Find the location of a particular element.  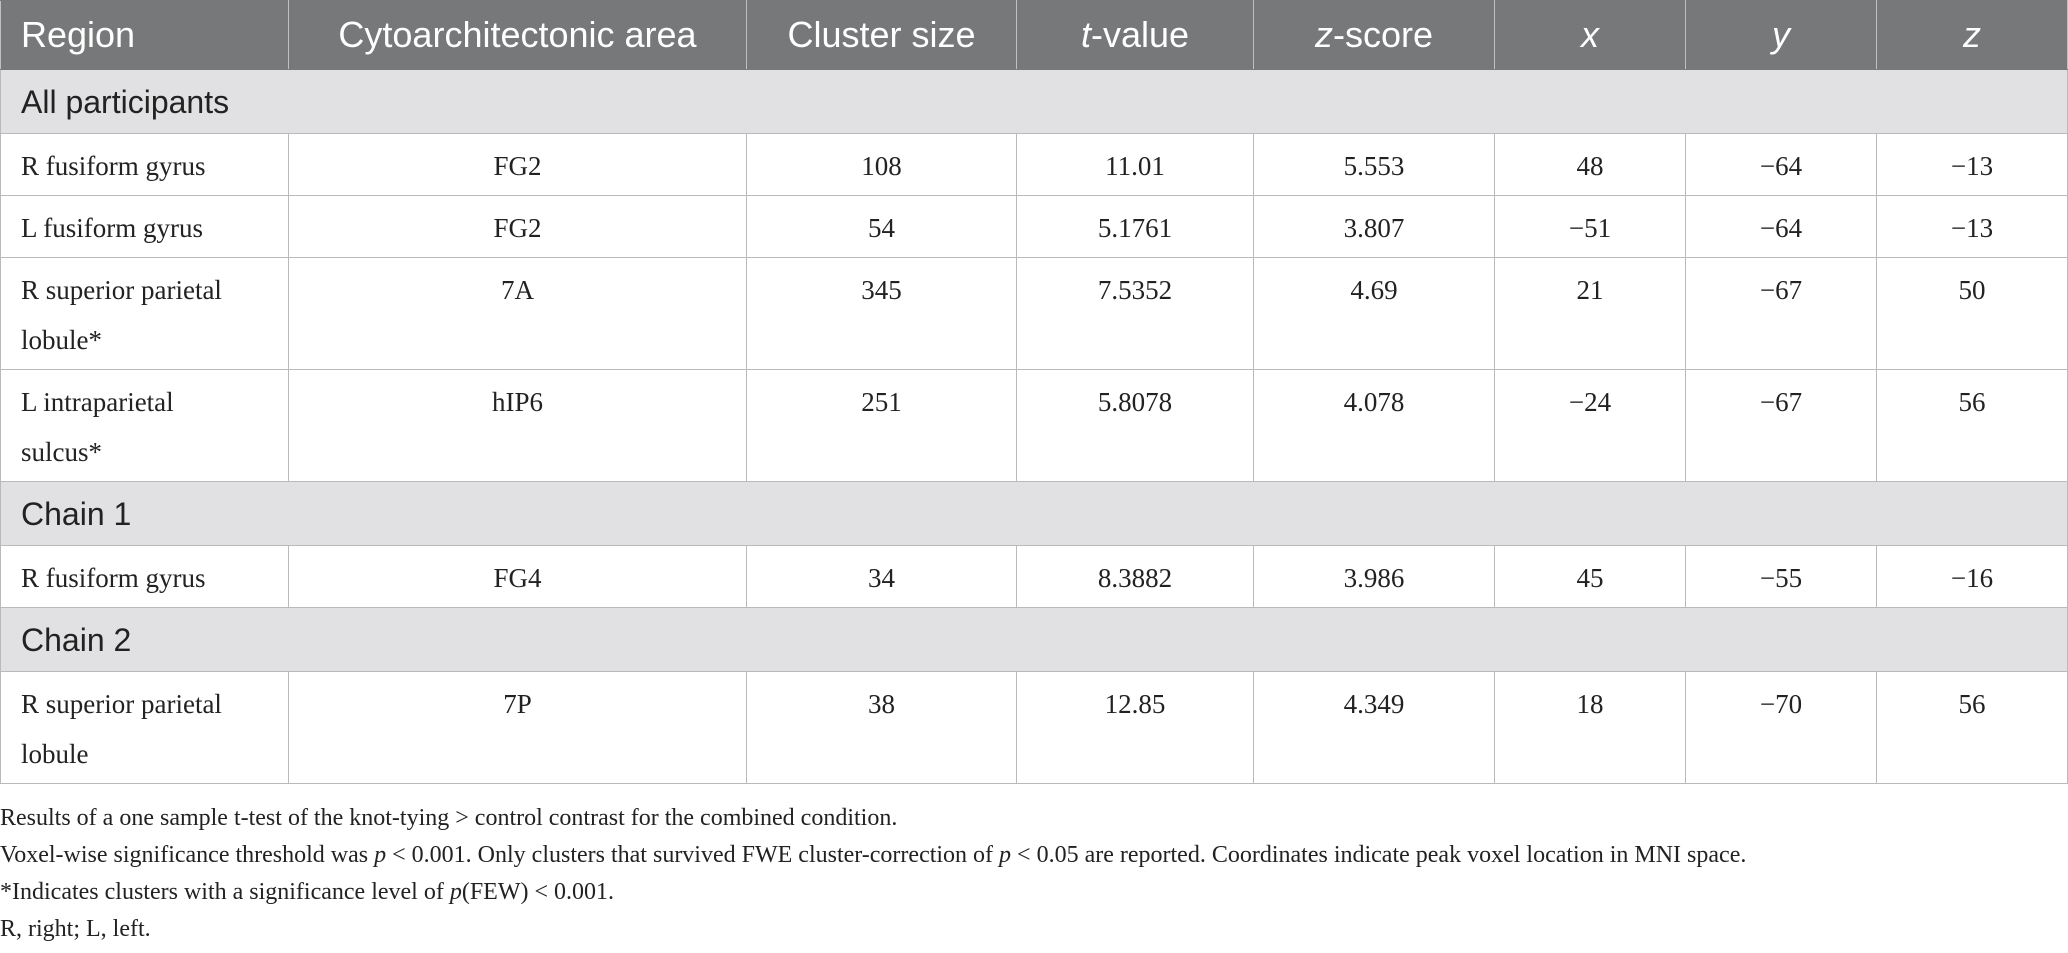

cell-t-value: 8.3882 is located at coordinates (1135, 576).